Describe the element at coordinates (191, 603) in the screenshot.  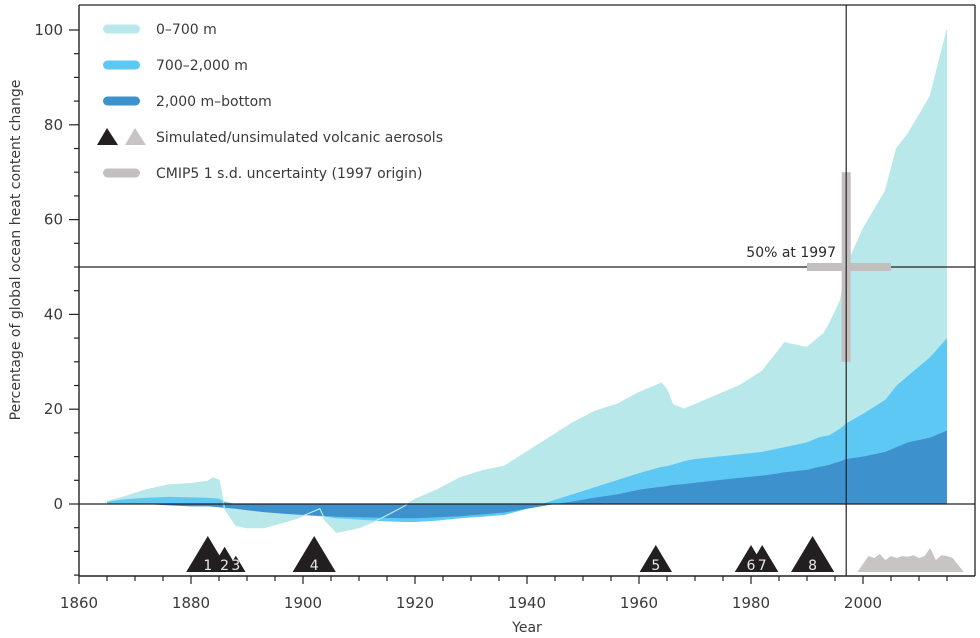
I see `x-tick-label-1880: 1880` at that location.